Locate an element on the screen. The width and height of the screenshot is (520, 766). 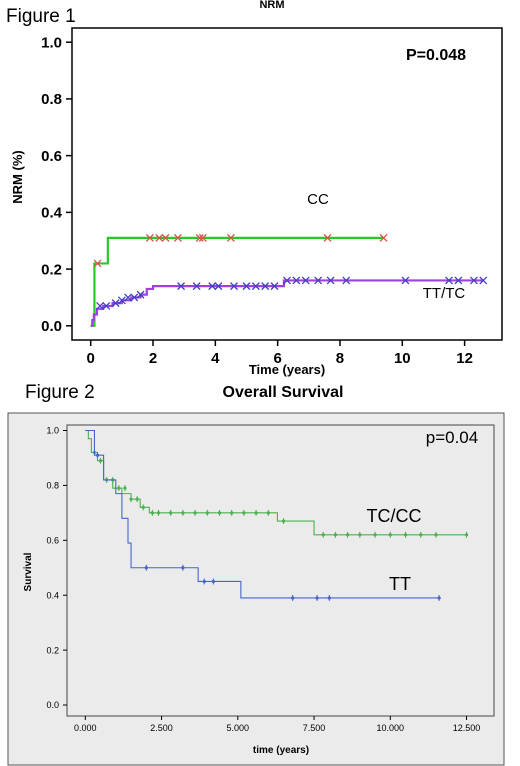
figure2-label: Figure 2 is located at coordinates (60, 392).